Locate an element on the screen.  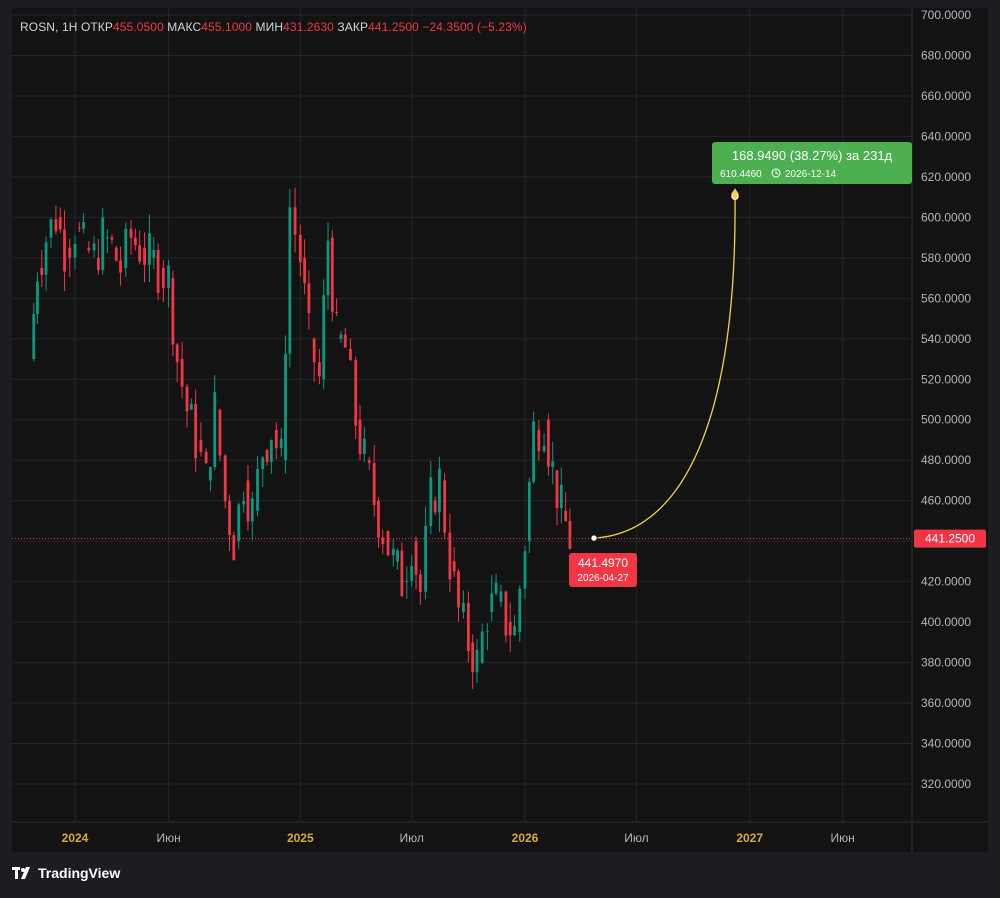
clock-hands-icon is located at coordinates (777, 172).